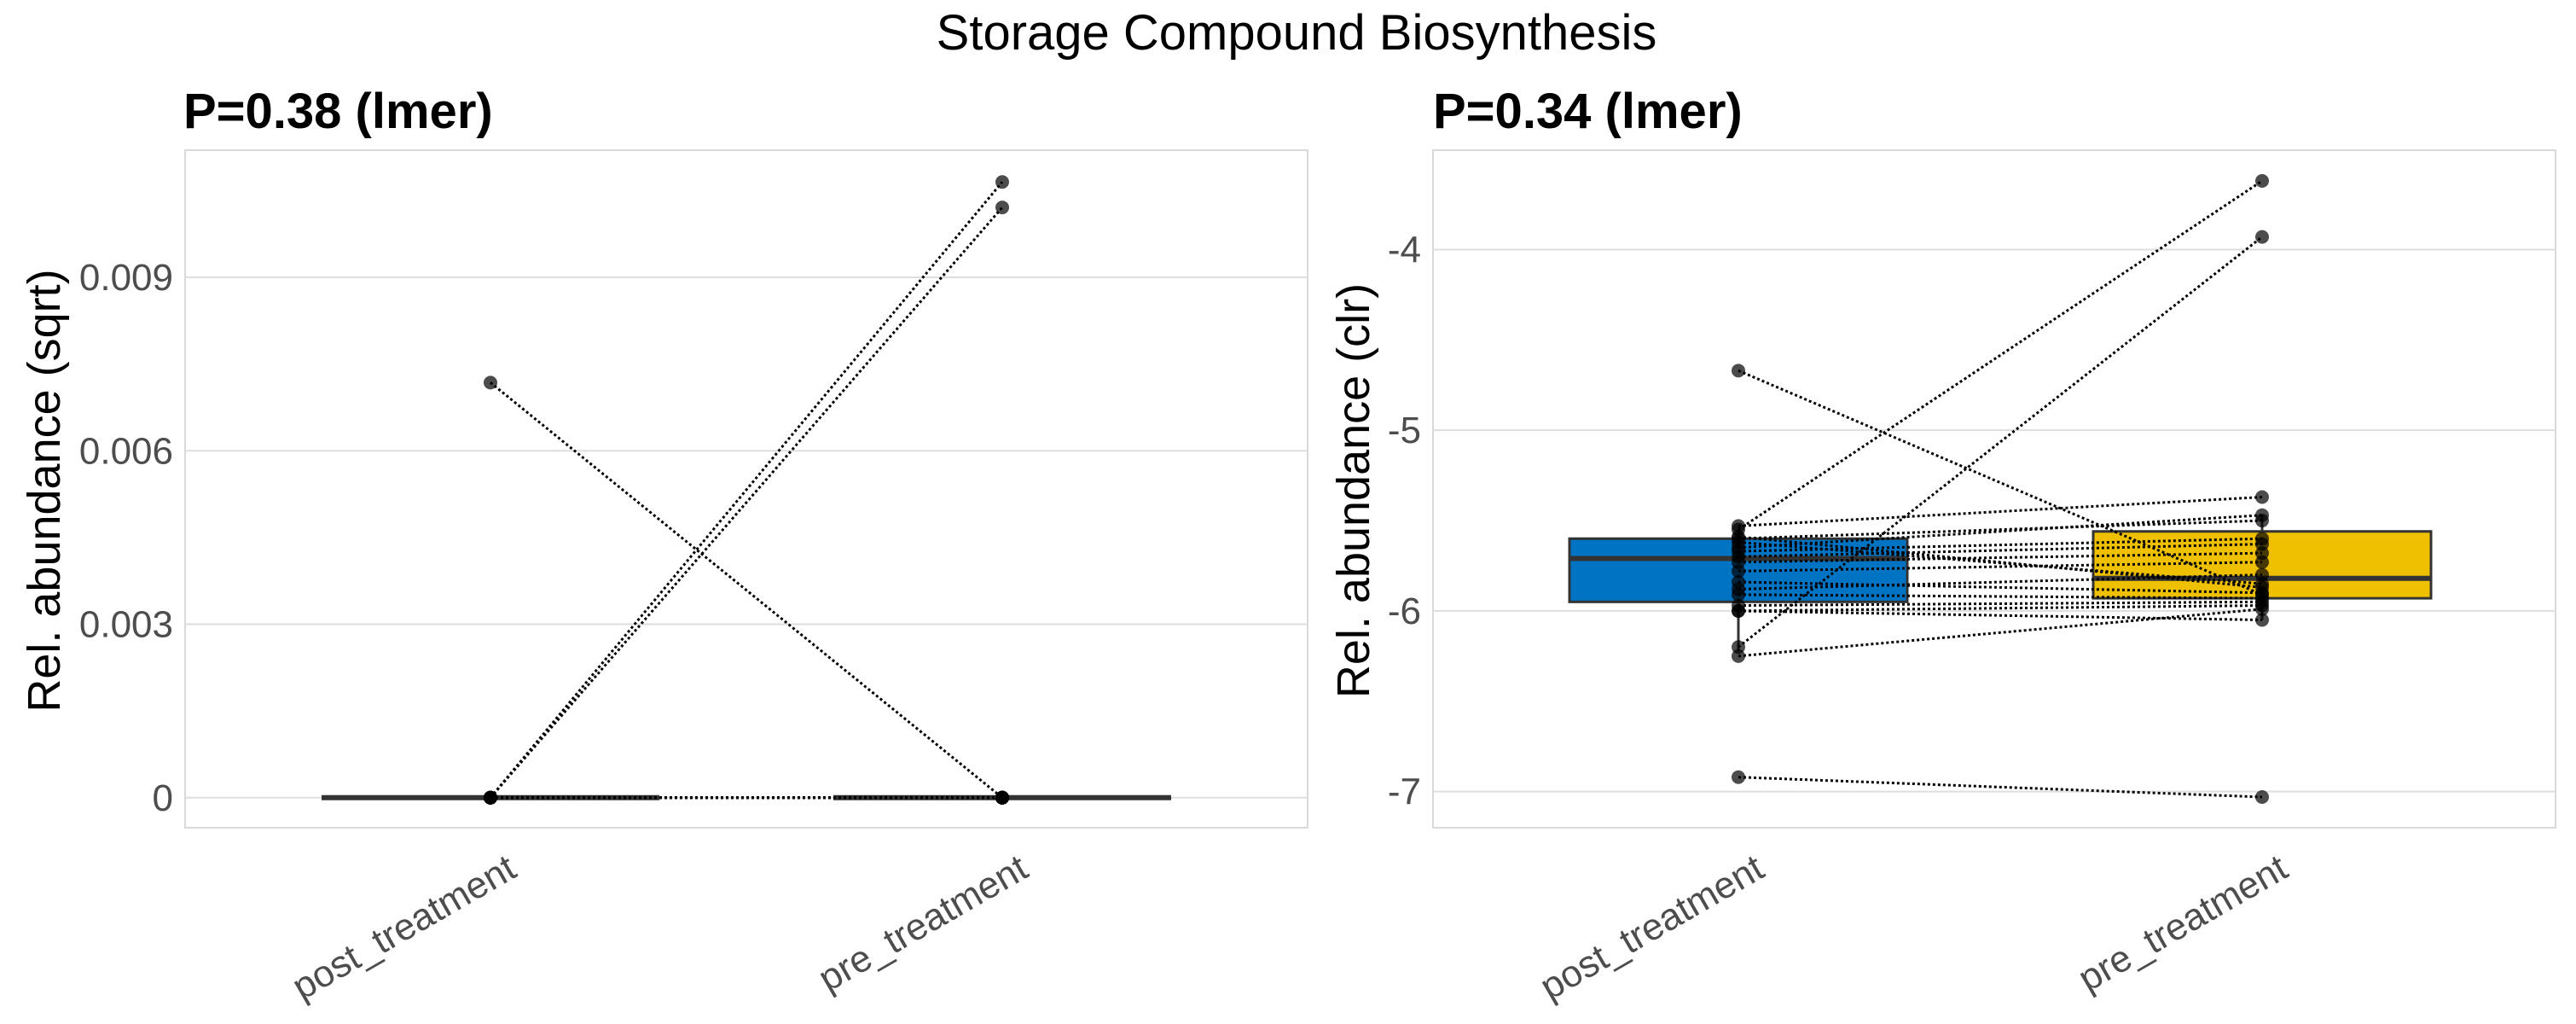 Image resolution: width=2576 pixels, height=1024 pixels. What do you see at coordinates (1404, 430) in the screenshot?
I see `panel-clr-ytick-label: -5` at bounding box center [1404, 430].